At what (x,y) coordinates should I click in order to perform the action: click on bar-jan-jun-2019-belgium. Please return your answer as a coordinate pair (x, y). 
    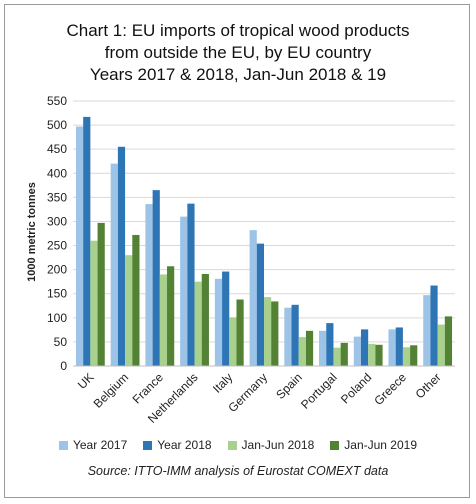
    Looking at the image, I should click on (136, 300).